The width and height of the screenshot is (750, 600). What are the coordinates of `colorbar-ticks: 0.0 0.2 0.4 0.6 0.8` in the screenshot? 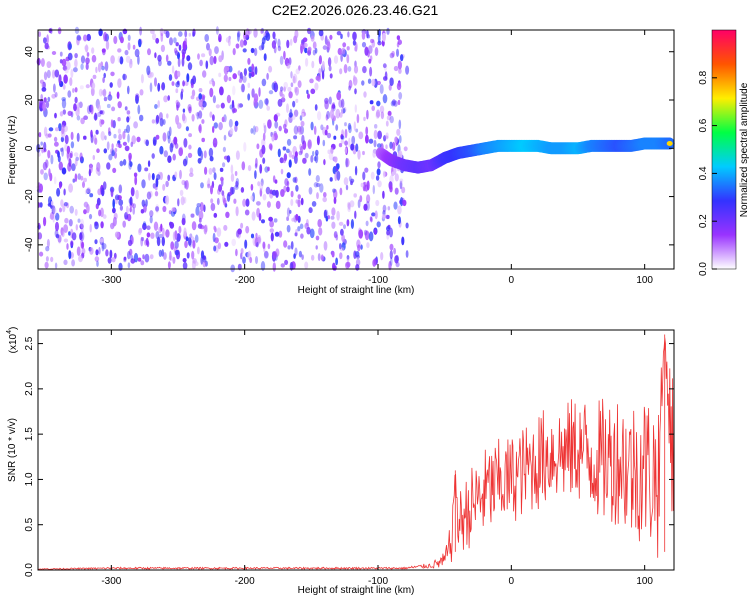 It's located at (707, 173).